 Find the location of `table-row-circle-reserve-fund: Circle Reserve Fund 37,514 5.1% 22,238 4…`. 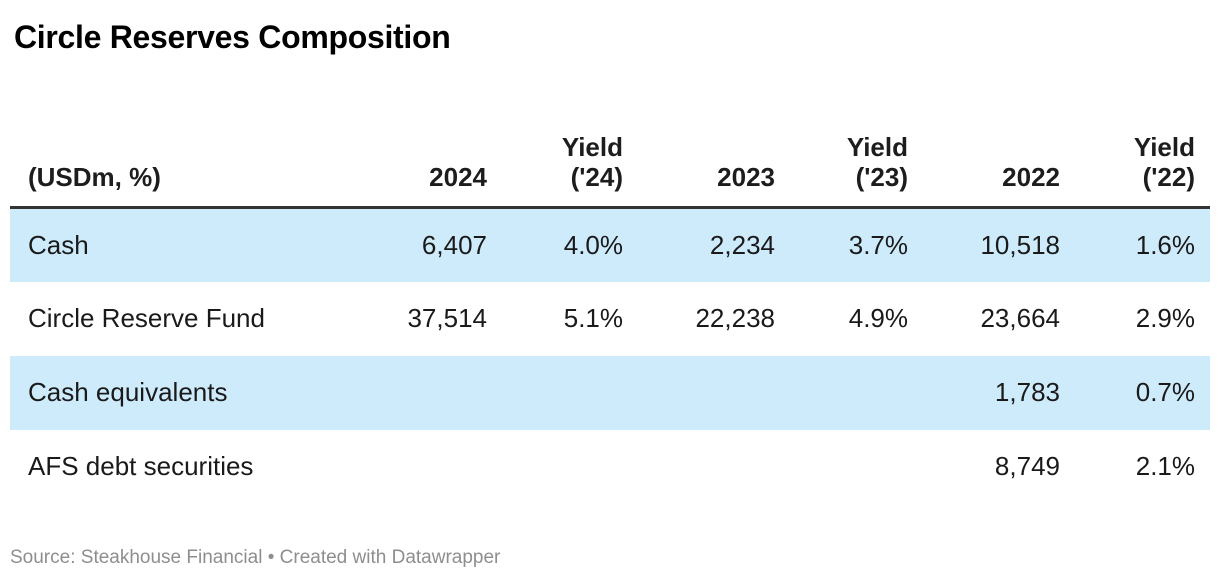

table-row-circle-reserve-fund: Circle Reserve Fund 37,514 5.1% 22,238 4… is located at coordinates (610, 319).